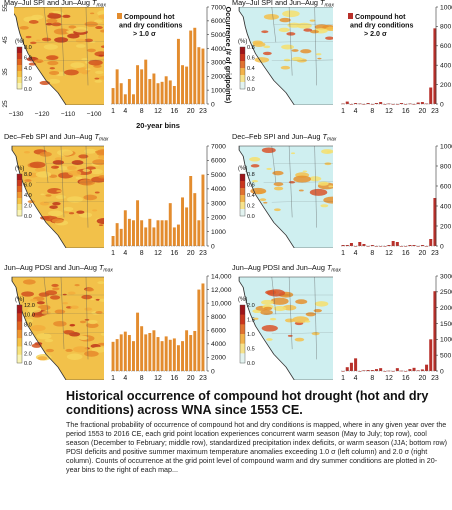  Describe the element at coordinates (221, 303) in the screenshot. I see `y-tick-label: 10,000` at that location.